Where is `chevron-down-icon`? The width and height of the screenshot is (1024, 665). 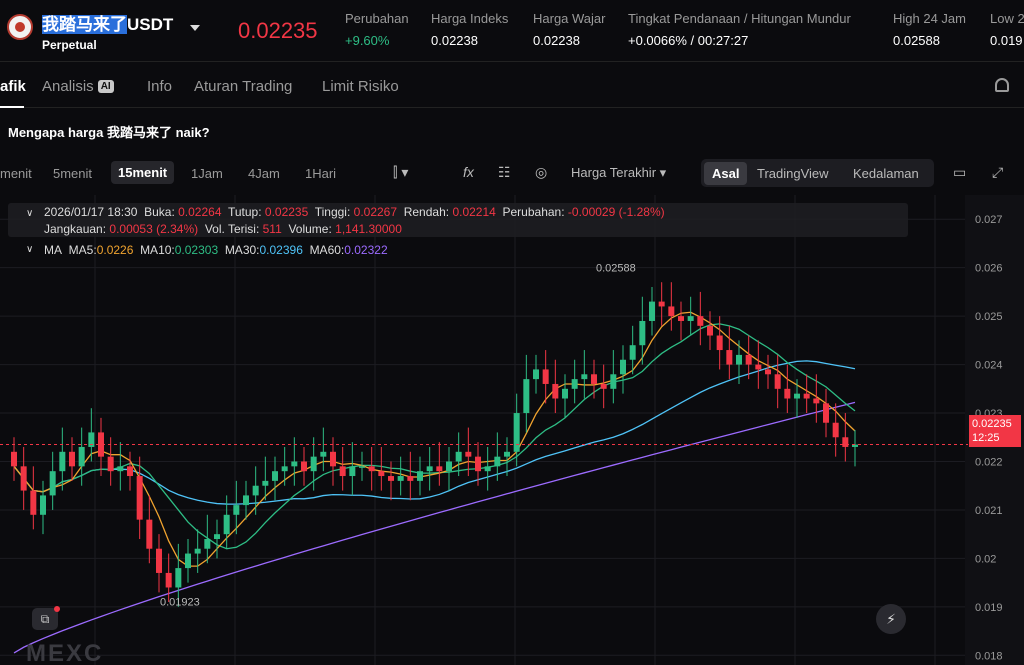
chevron-down-icon is located at coordinates (195, 28).